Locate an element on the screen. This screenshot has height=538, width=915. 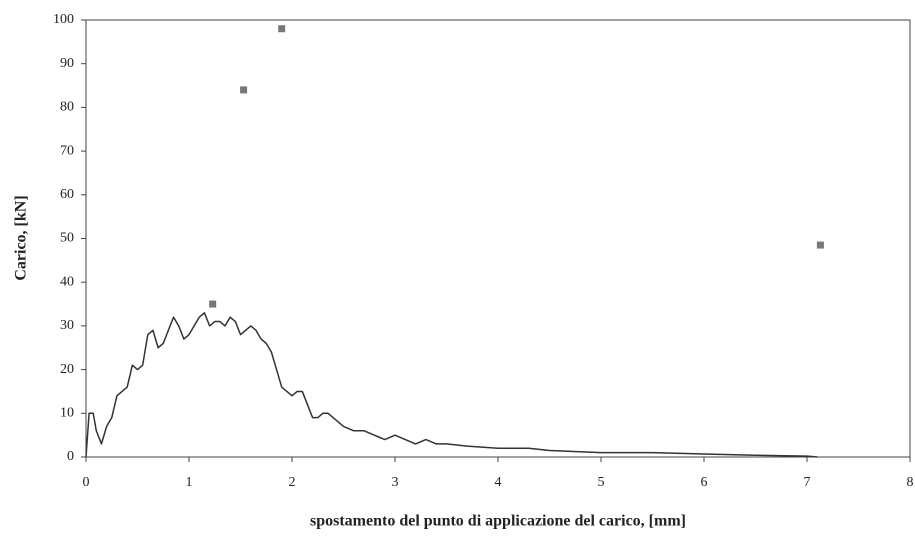
x-tick-label: 7 is located at coordinates (807, 482).